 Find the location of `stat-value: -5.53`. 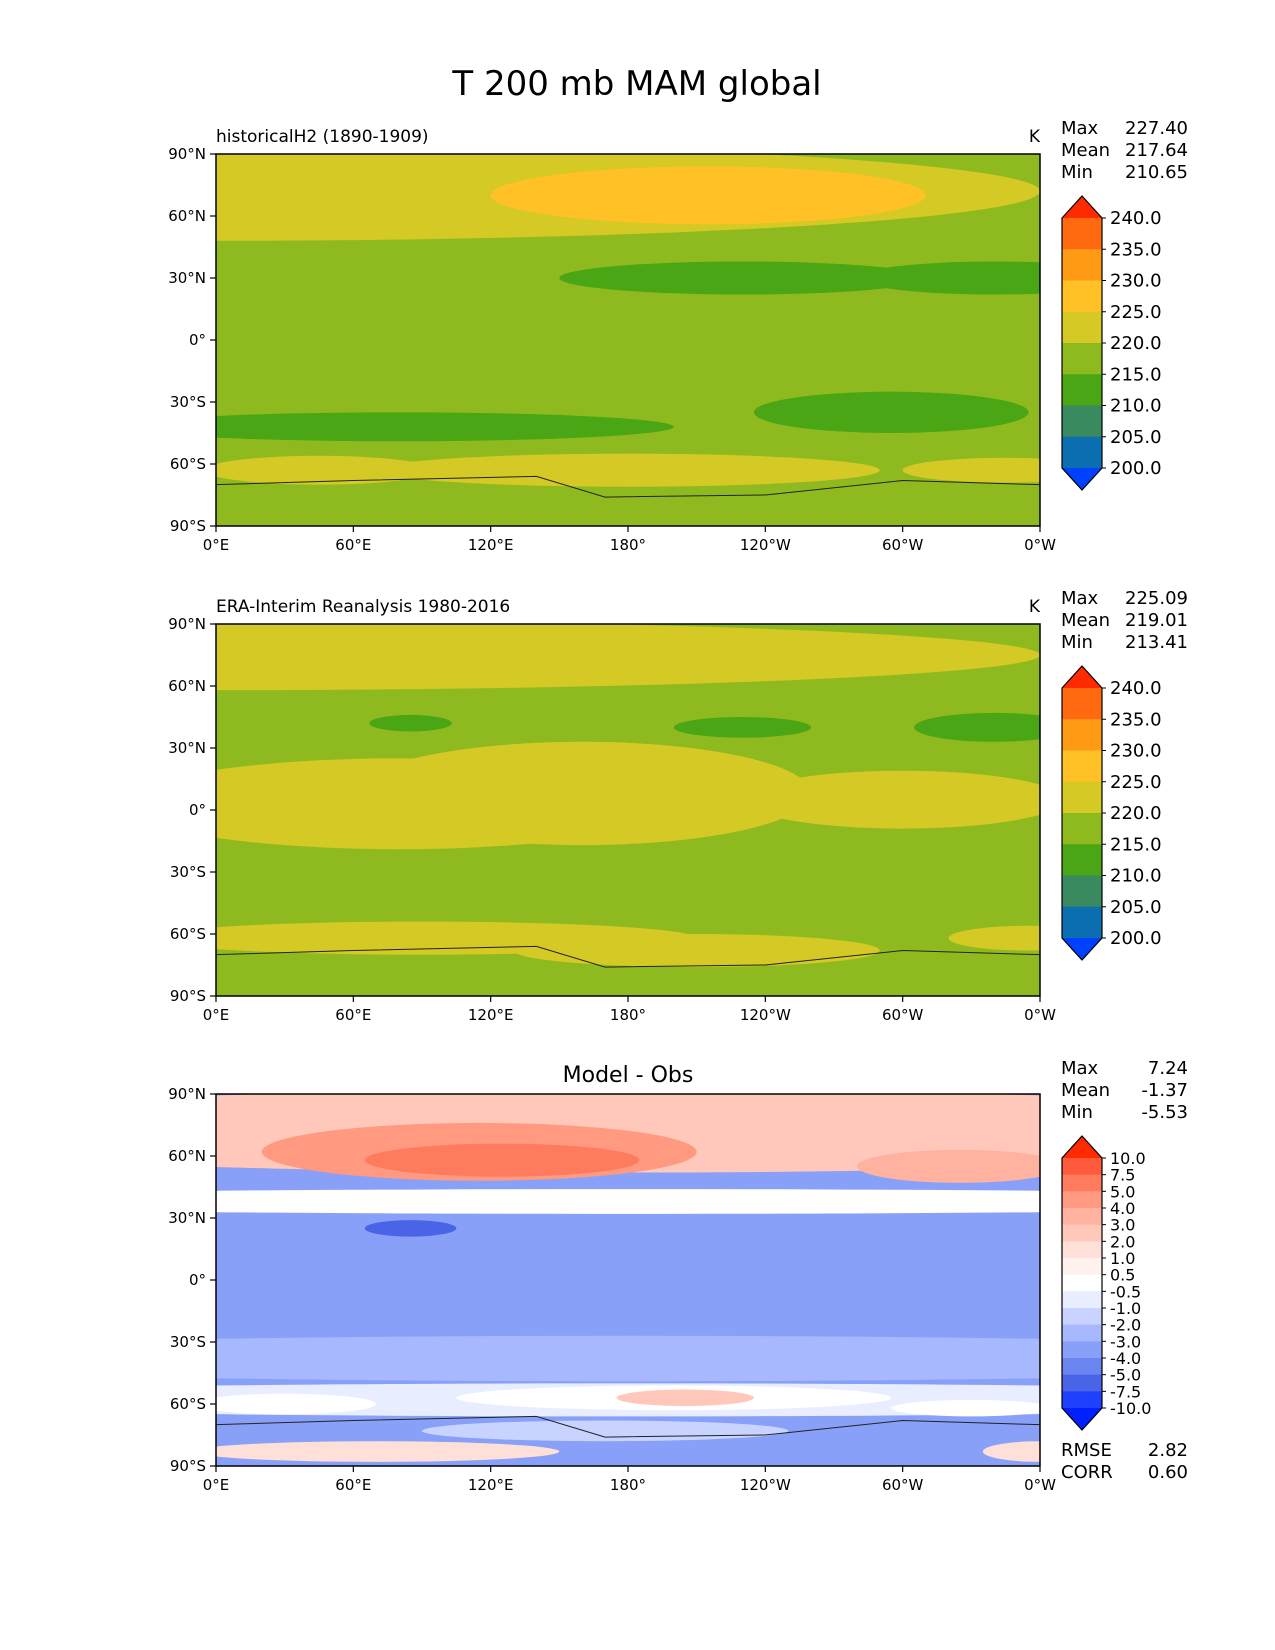

stat-value: -5.53 is located at coordinates (1164, 1112).